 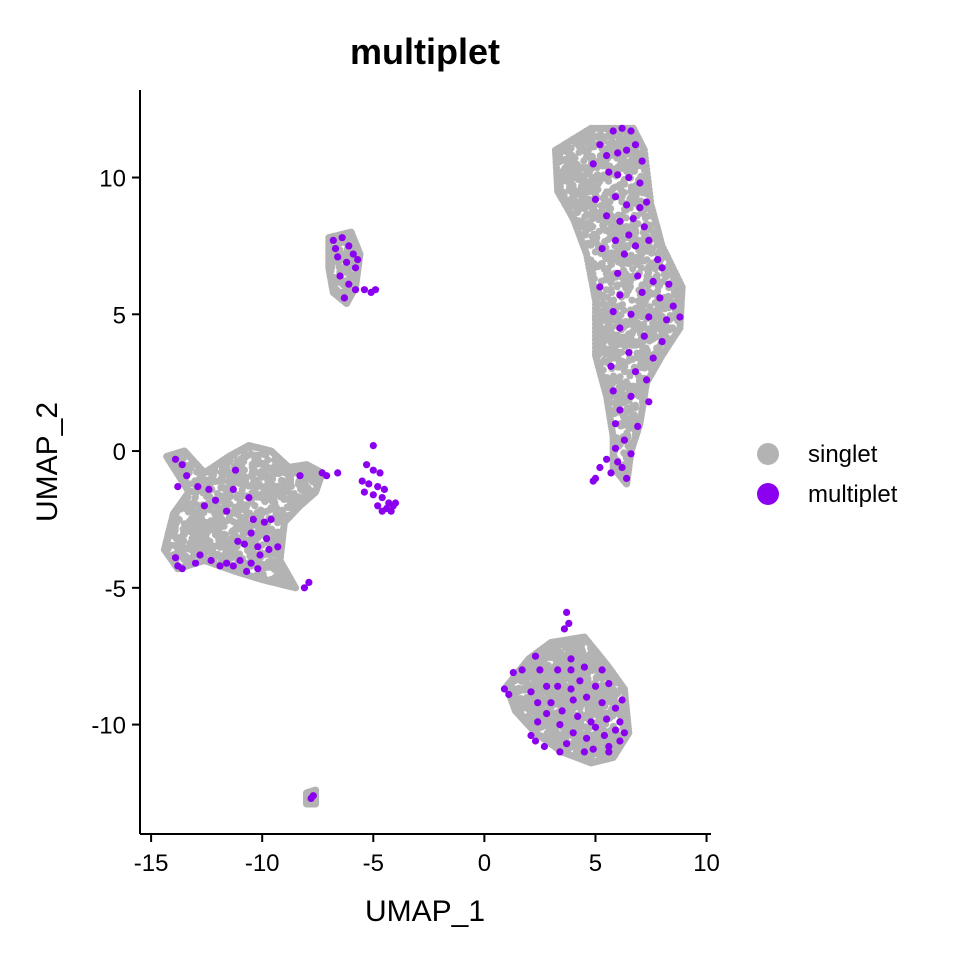 I want to click on y-tick-label: -10, so click(x=108, y=726).